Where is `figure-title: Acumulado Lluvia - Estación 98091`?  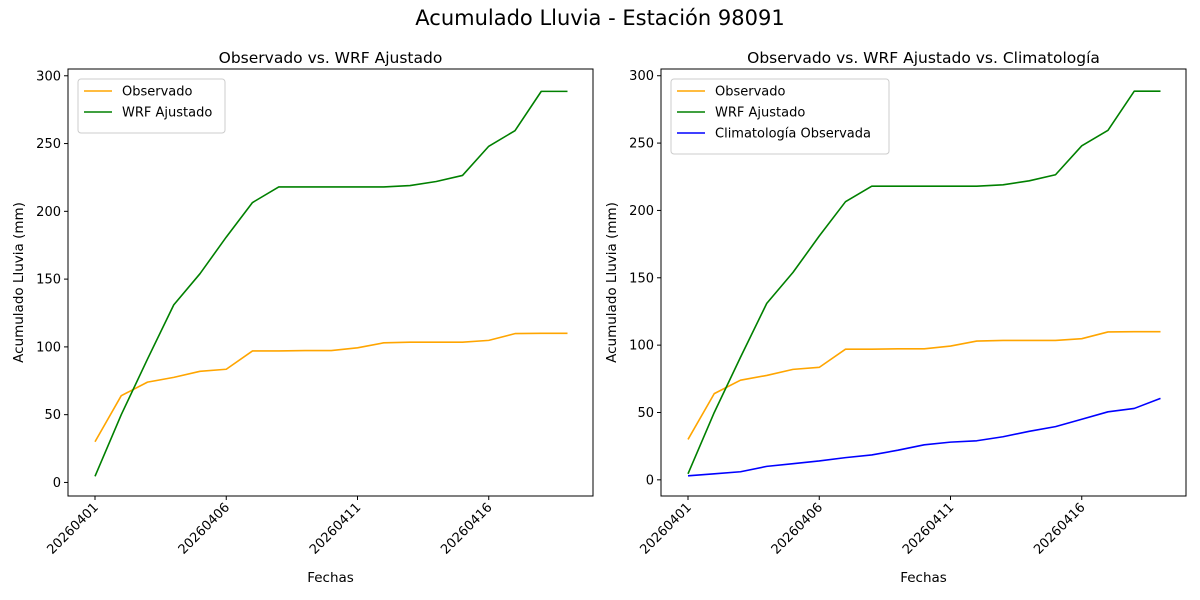
figure-title: Acumulado Lluvia - Estación 98091 is located at coordinates (600, 18).